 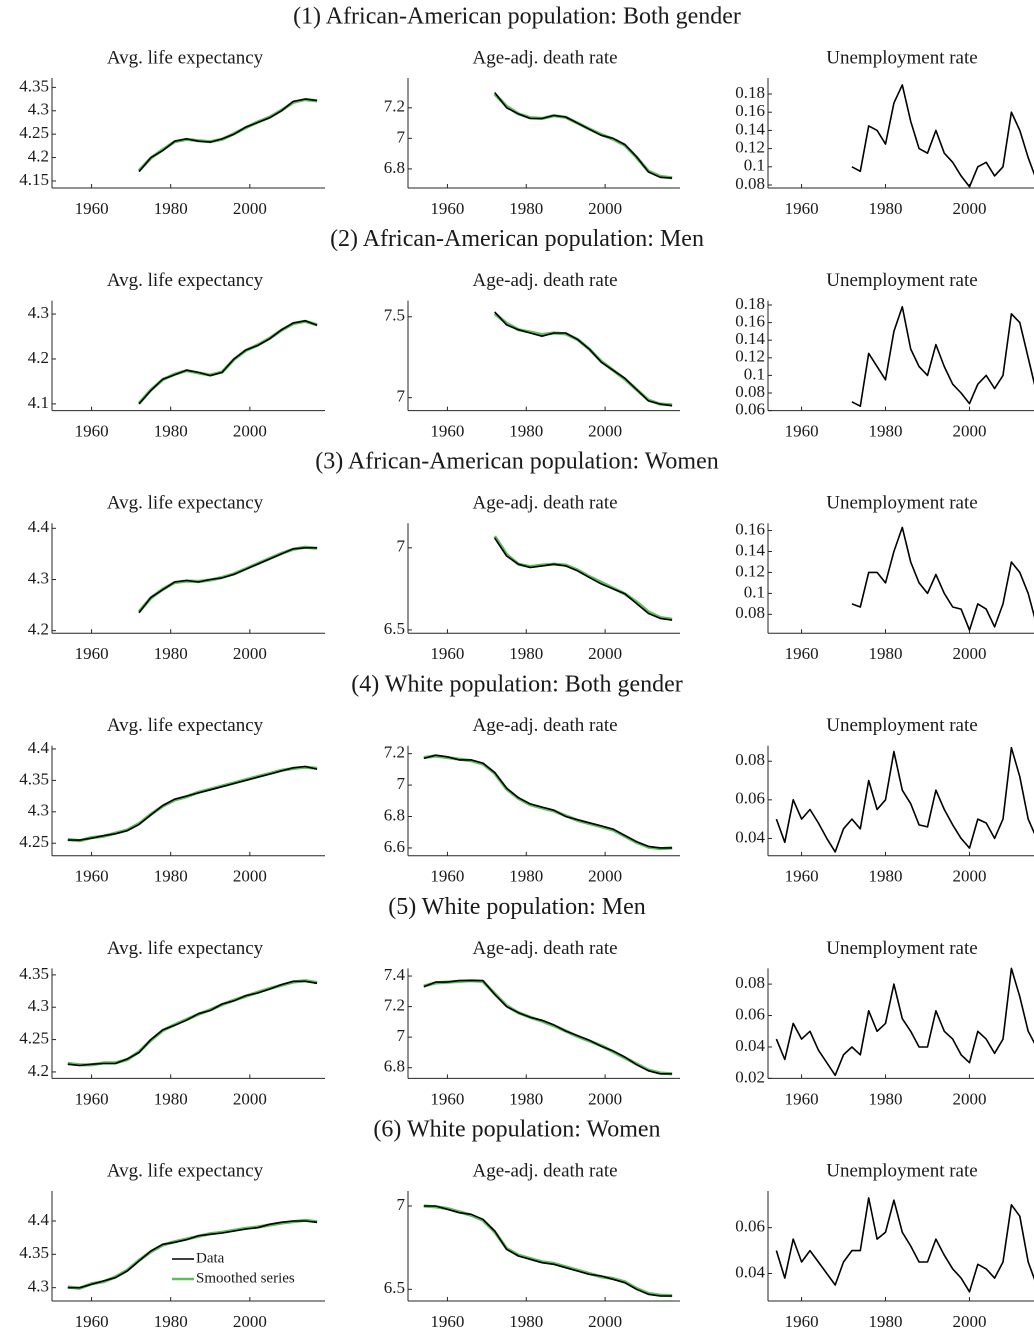 What do you see at coordinates (517, 239) in the screenshot?
I see `section-title: (2) African-American population: Men` at bounding box center [517, 239].